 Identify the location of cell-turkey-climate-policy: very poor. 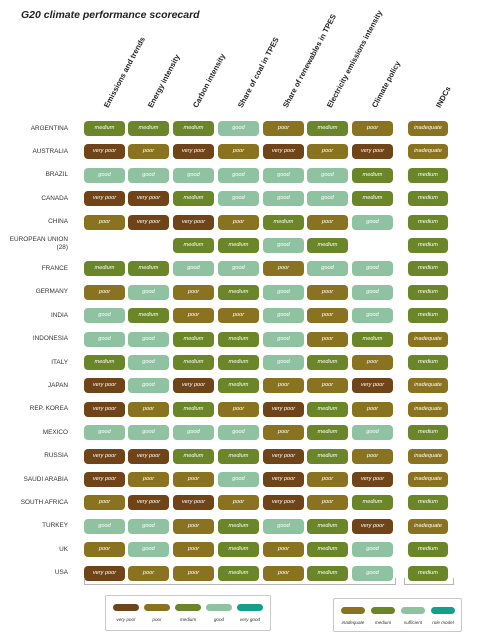
(372, 526).